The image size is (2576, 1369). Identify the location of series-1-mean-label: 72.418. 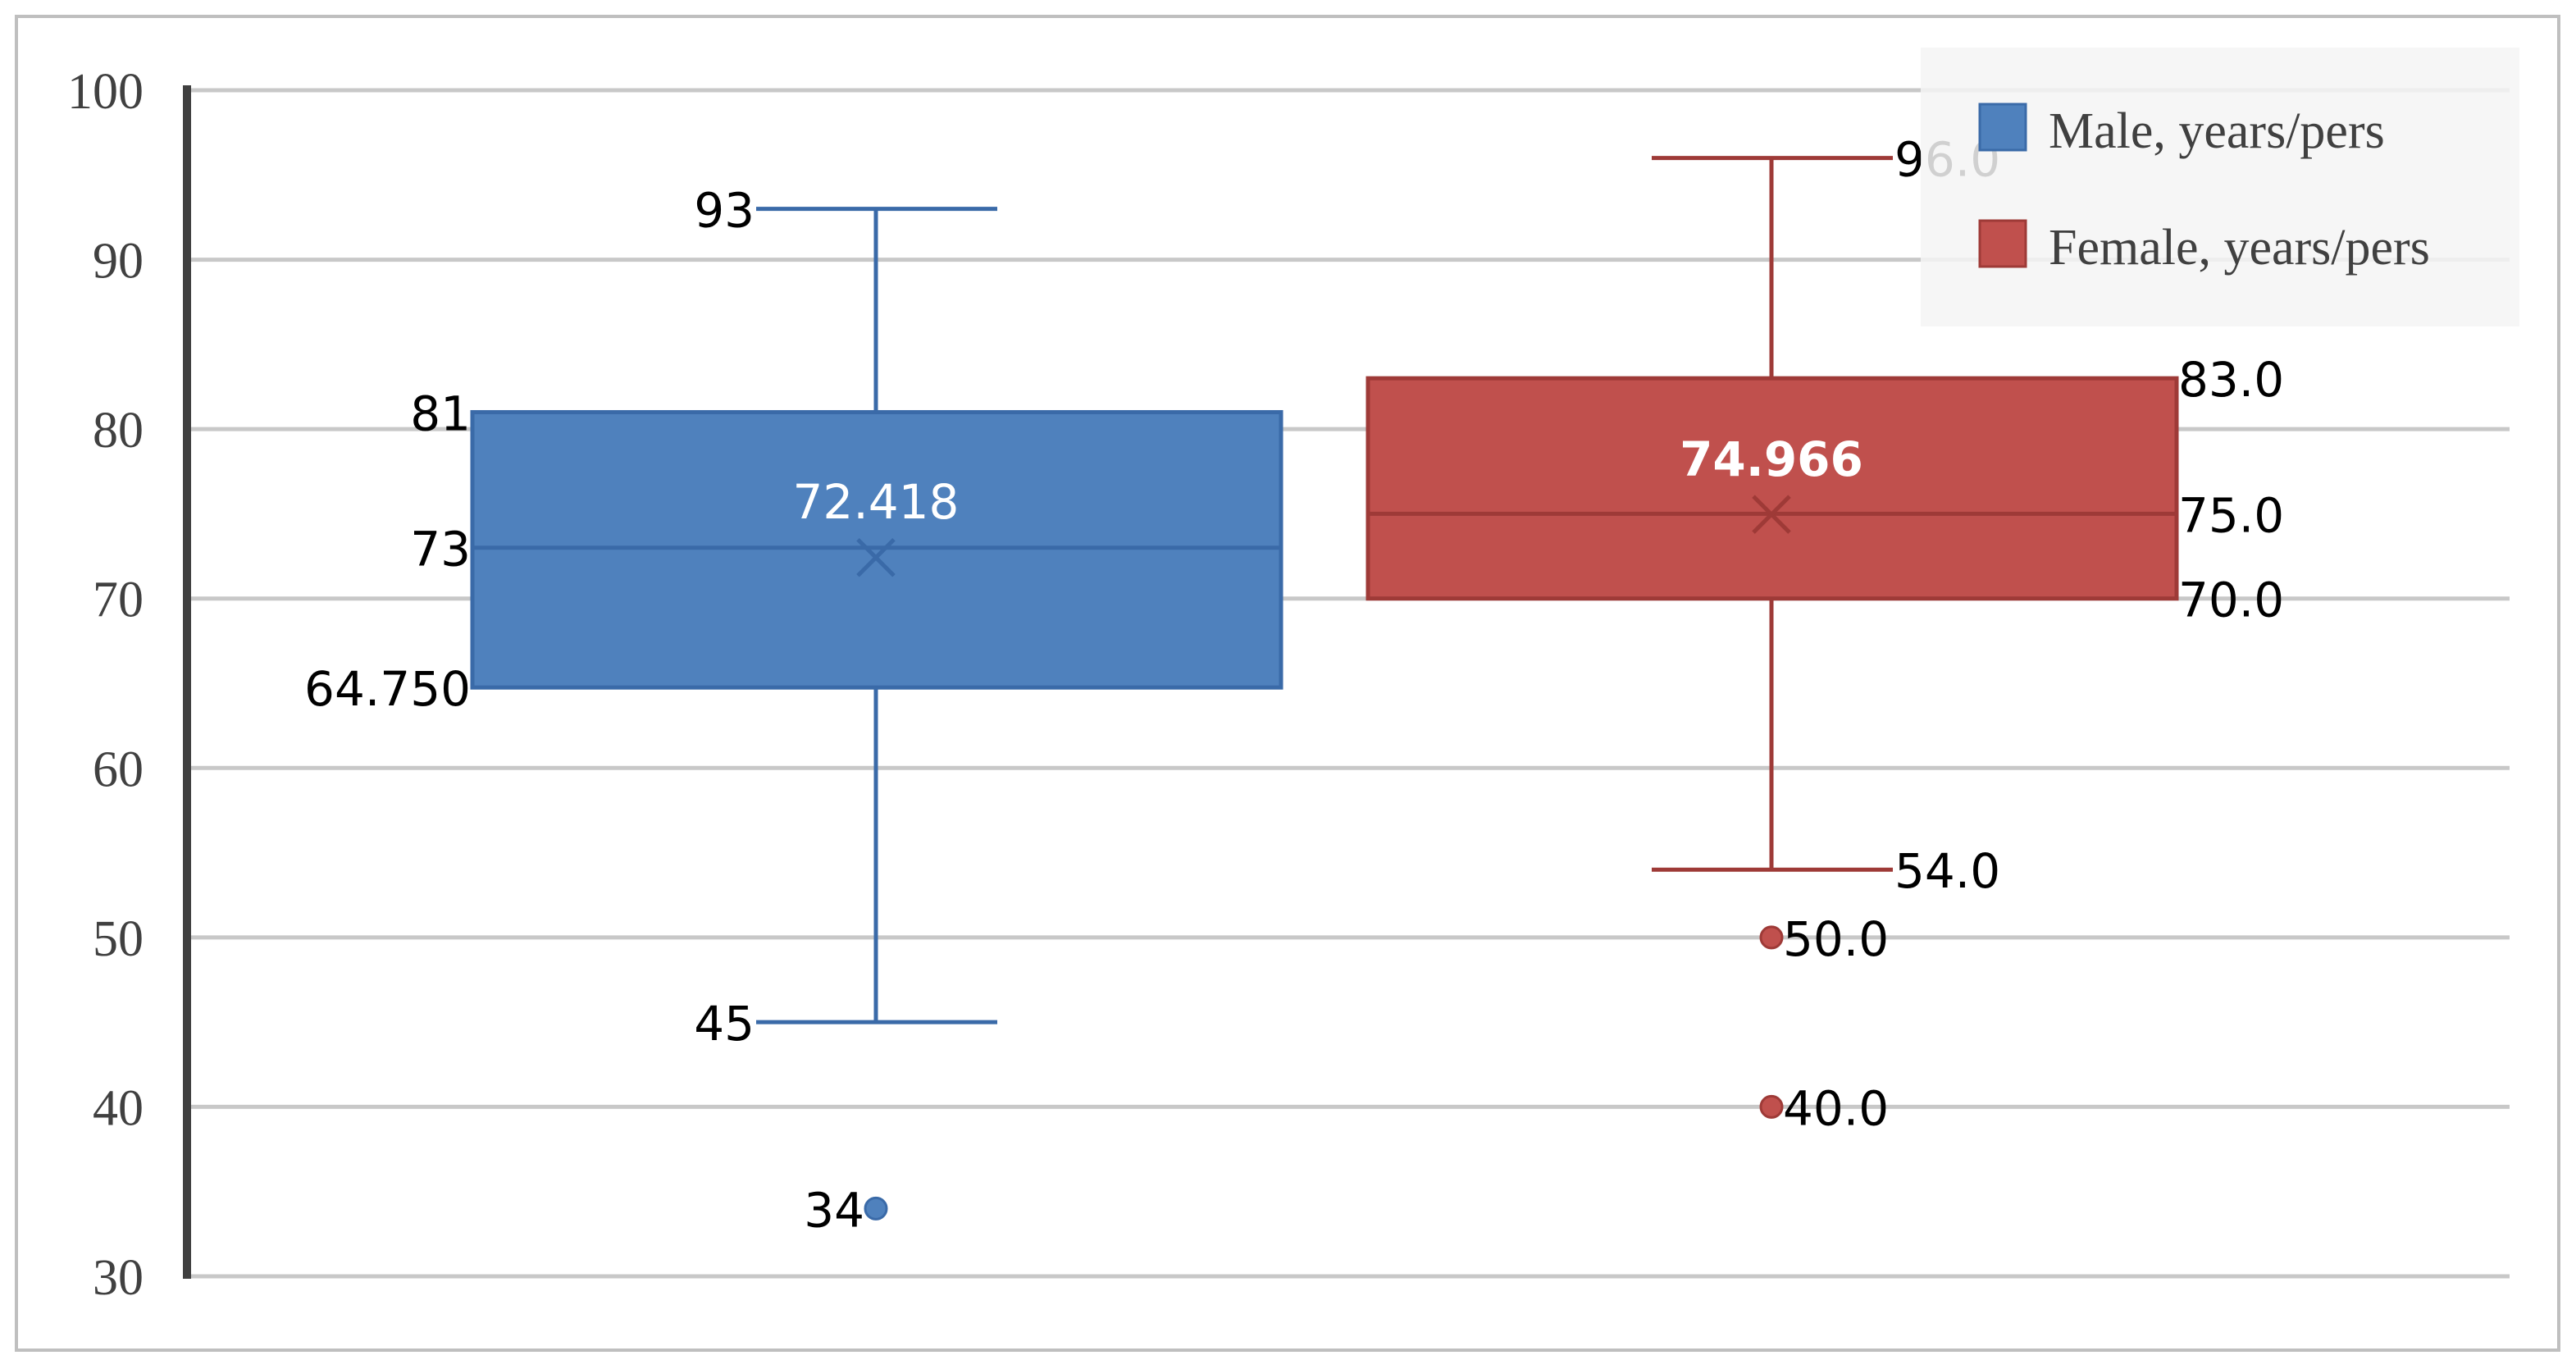
(876, 502).